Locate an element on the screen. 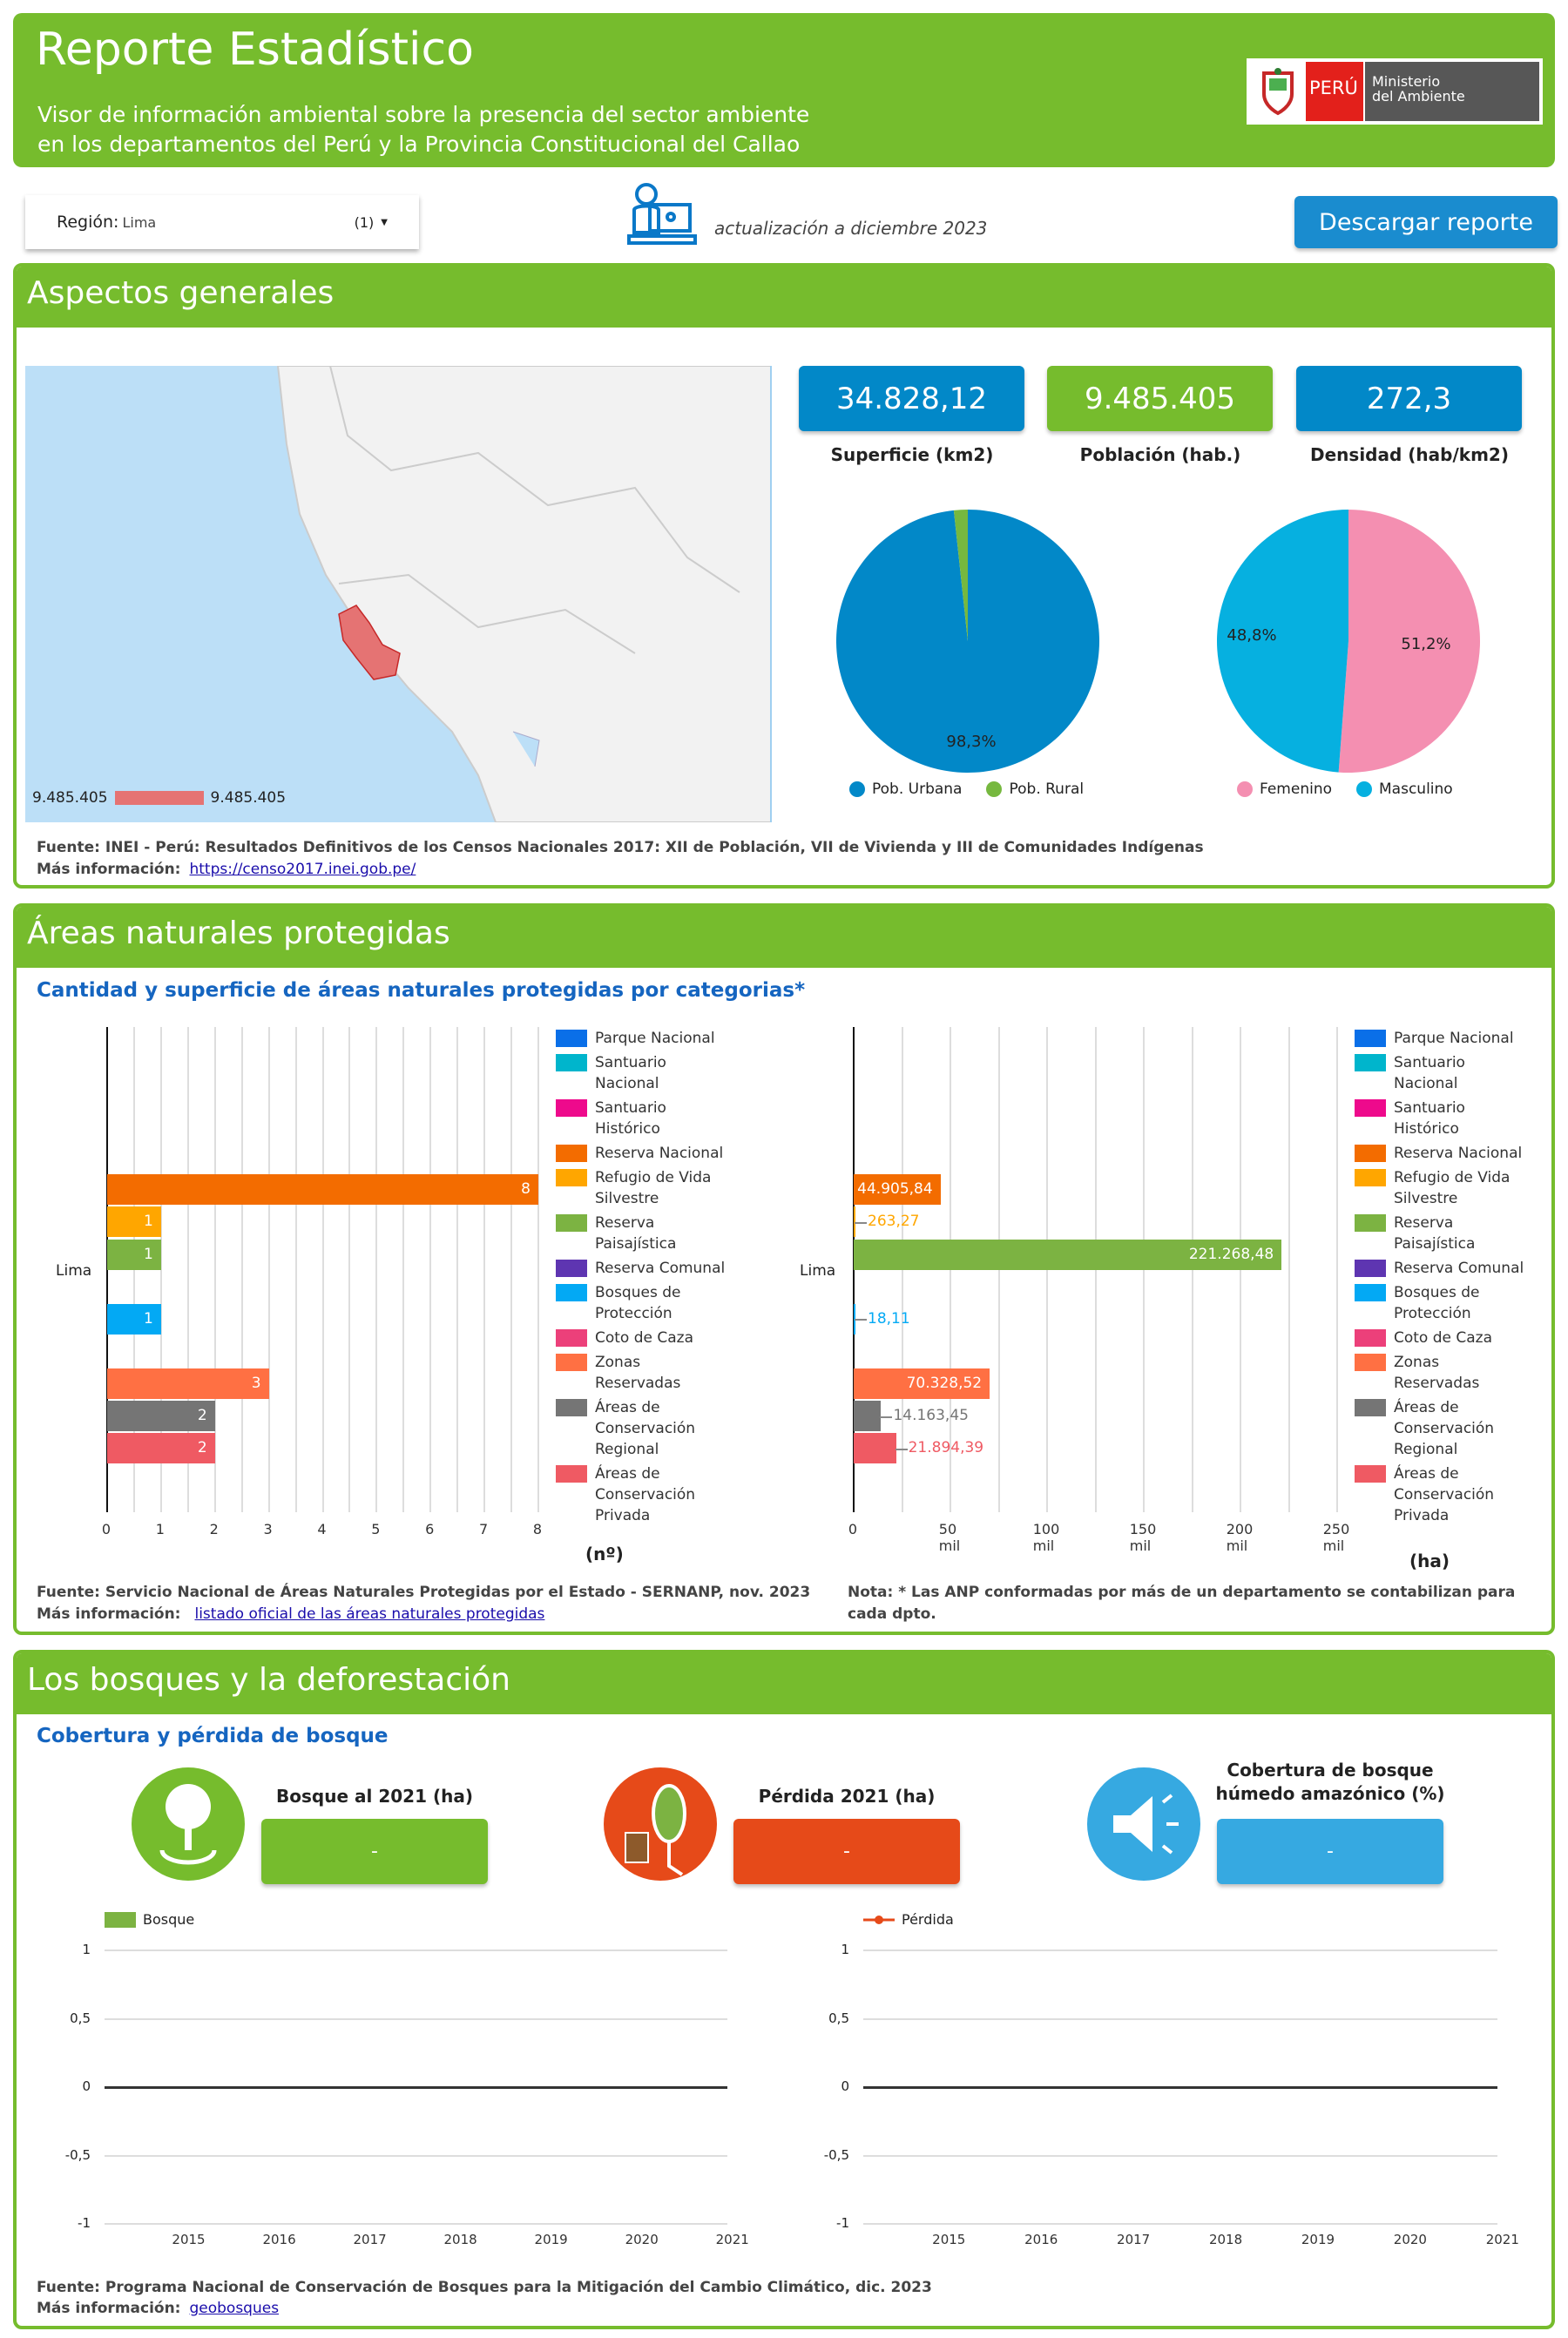 The height and width of the screenshot is (2338, 1568). legend-item: Pob. Rural is located at coordinates (1035, 789).